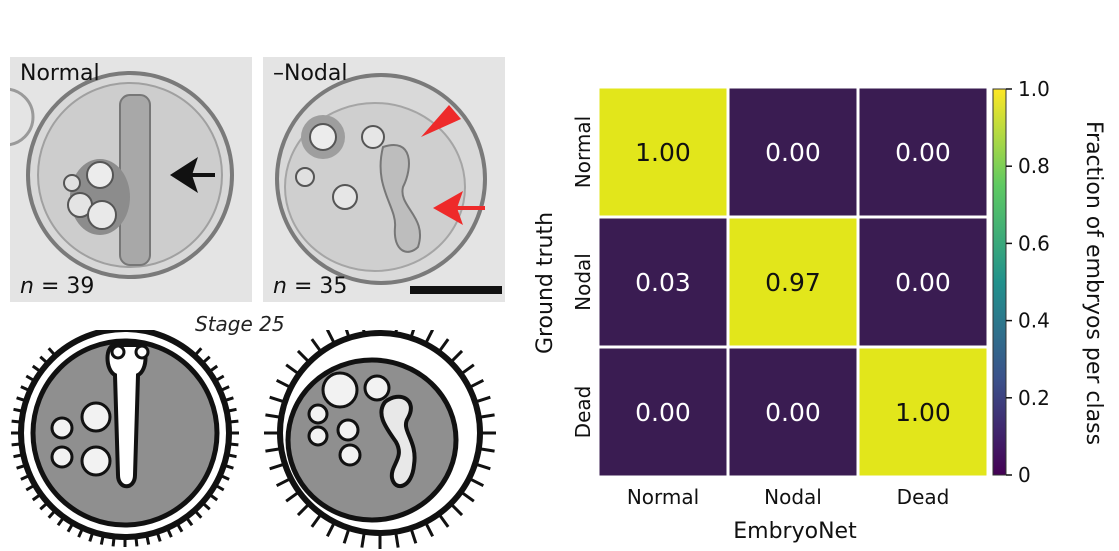 The image size is (1119, 551). Describe the element at coordinates (441, 121) in the screenshot. I see `nodal-arrowhead-top` at that location.